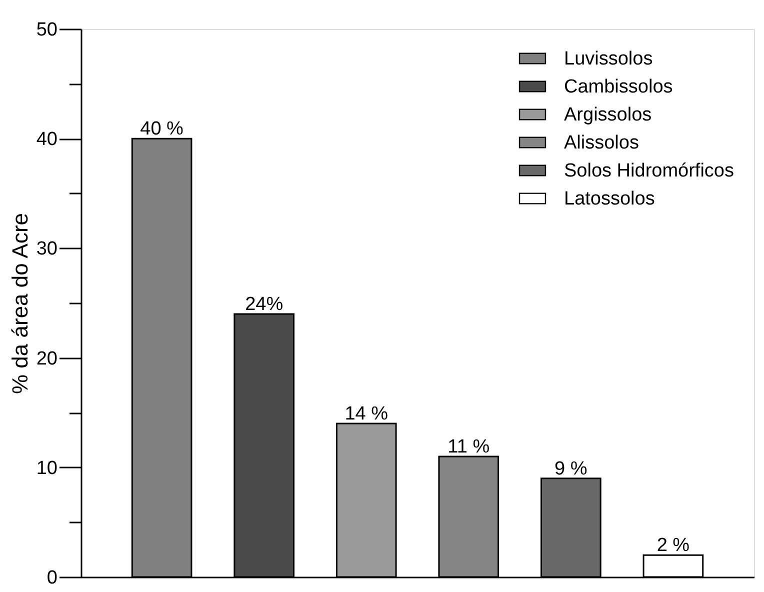 The width and height of the screenshot is (764, 592). What do you see at coordinates (608, 115) in the screenshot?
I see `legend-label: Argissolos` at bounding box center [608, 115].